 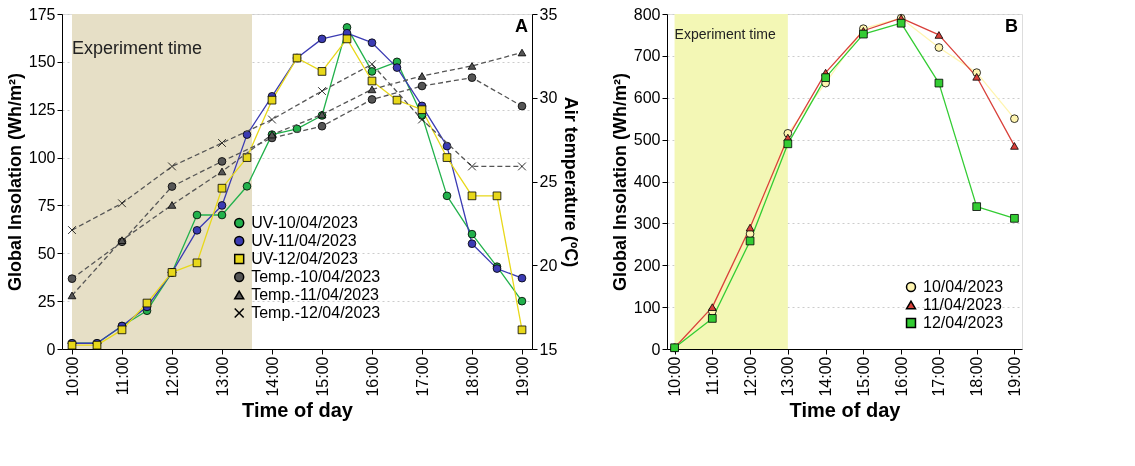 I want to click on y-tick-label: 175, so click(x=42, y=14).